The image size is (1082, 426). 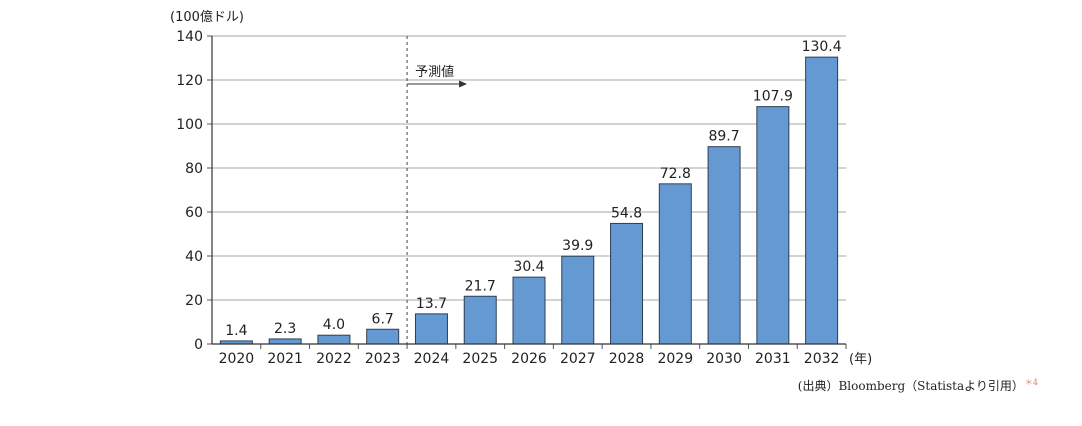 I want to click on bar-value-label: 4.0, so click(x=334, y=325).